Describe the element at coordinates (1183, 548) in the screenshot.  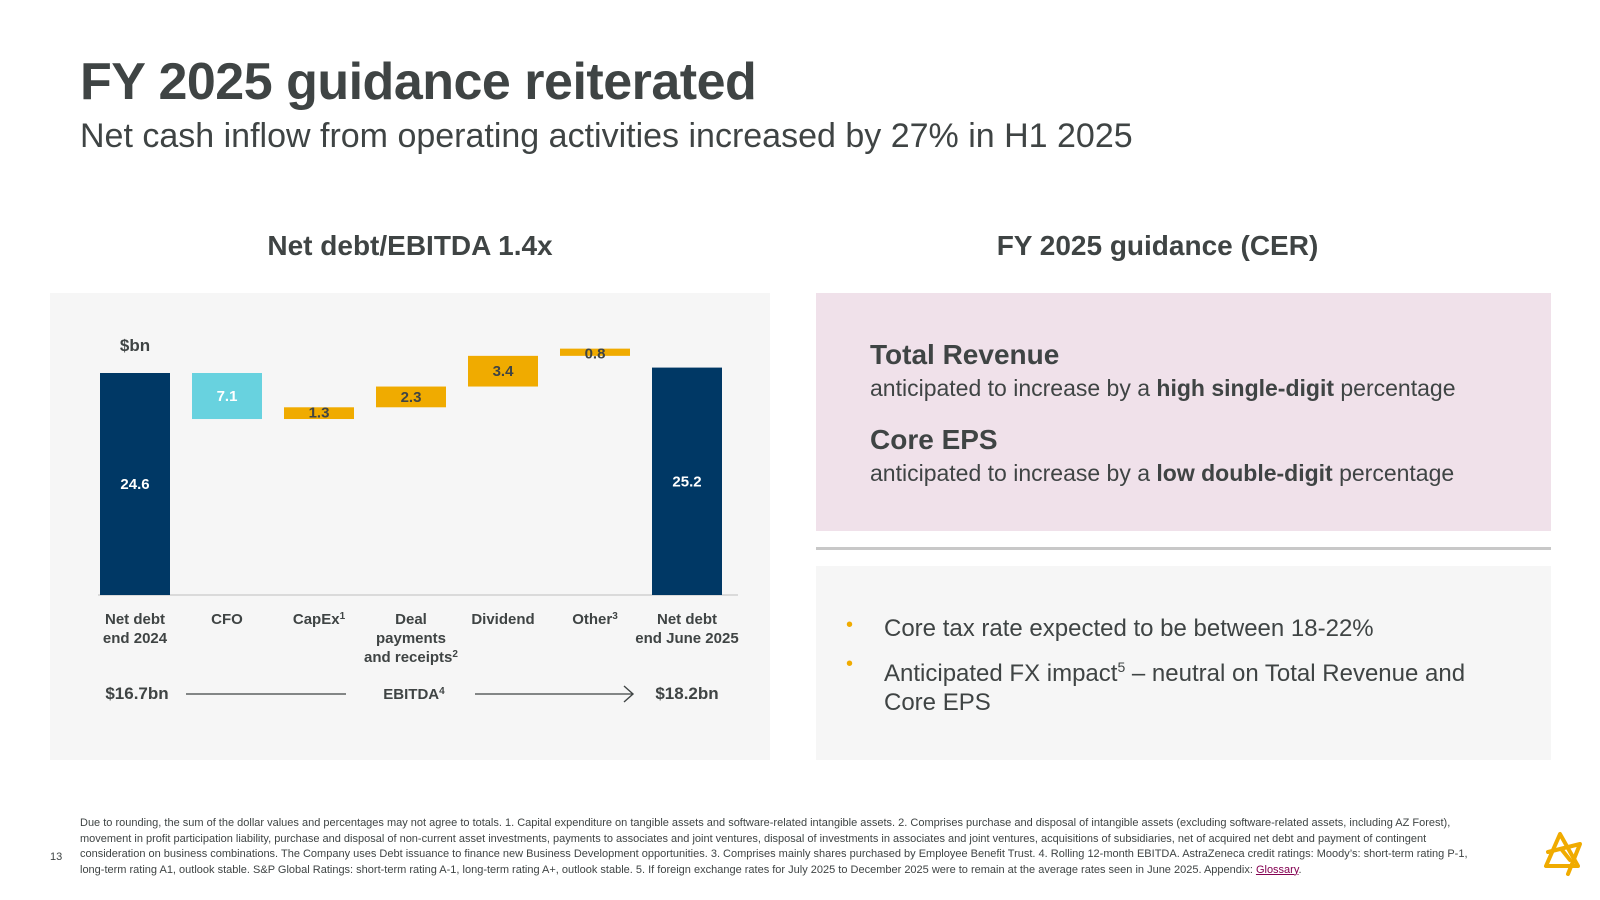
I see `section-divider` at that location.